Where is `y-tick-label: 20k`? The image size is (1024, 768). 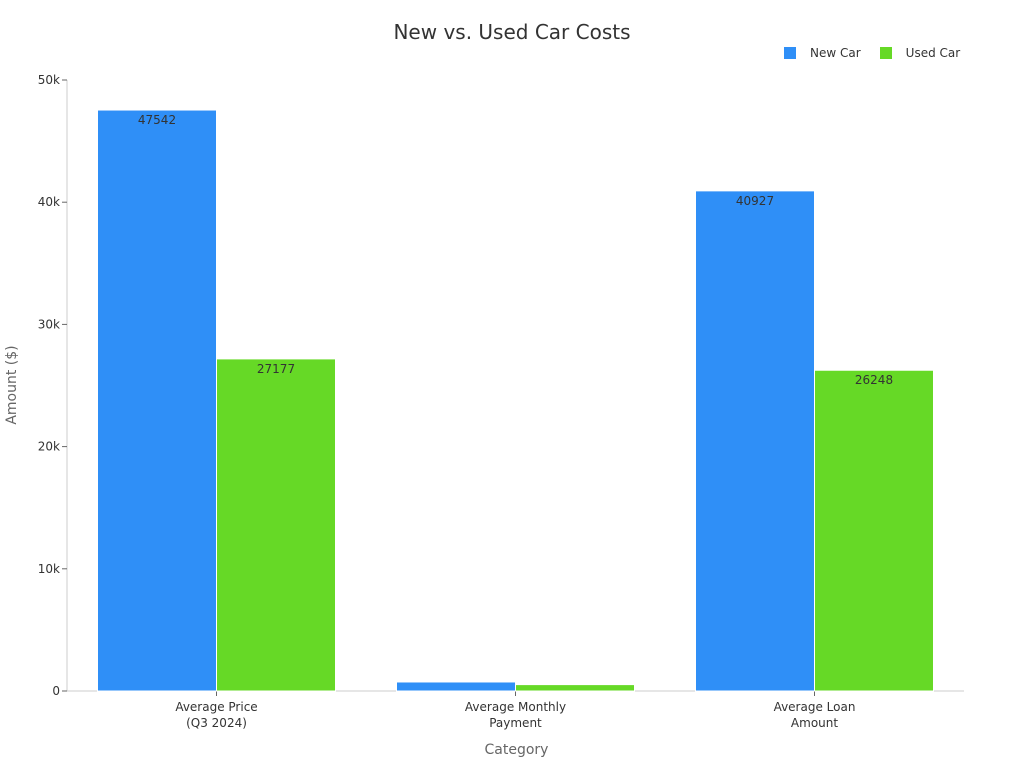 y-tick-label: 20k is located at coordinates (49, 447).